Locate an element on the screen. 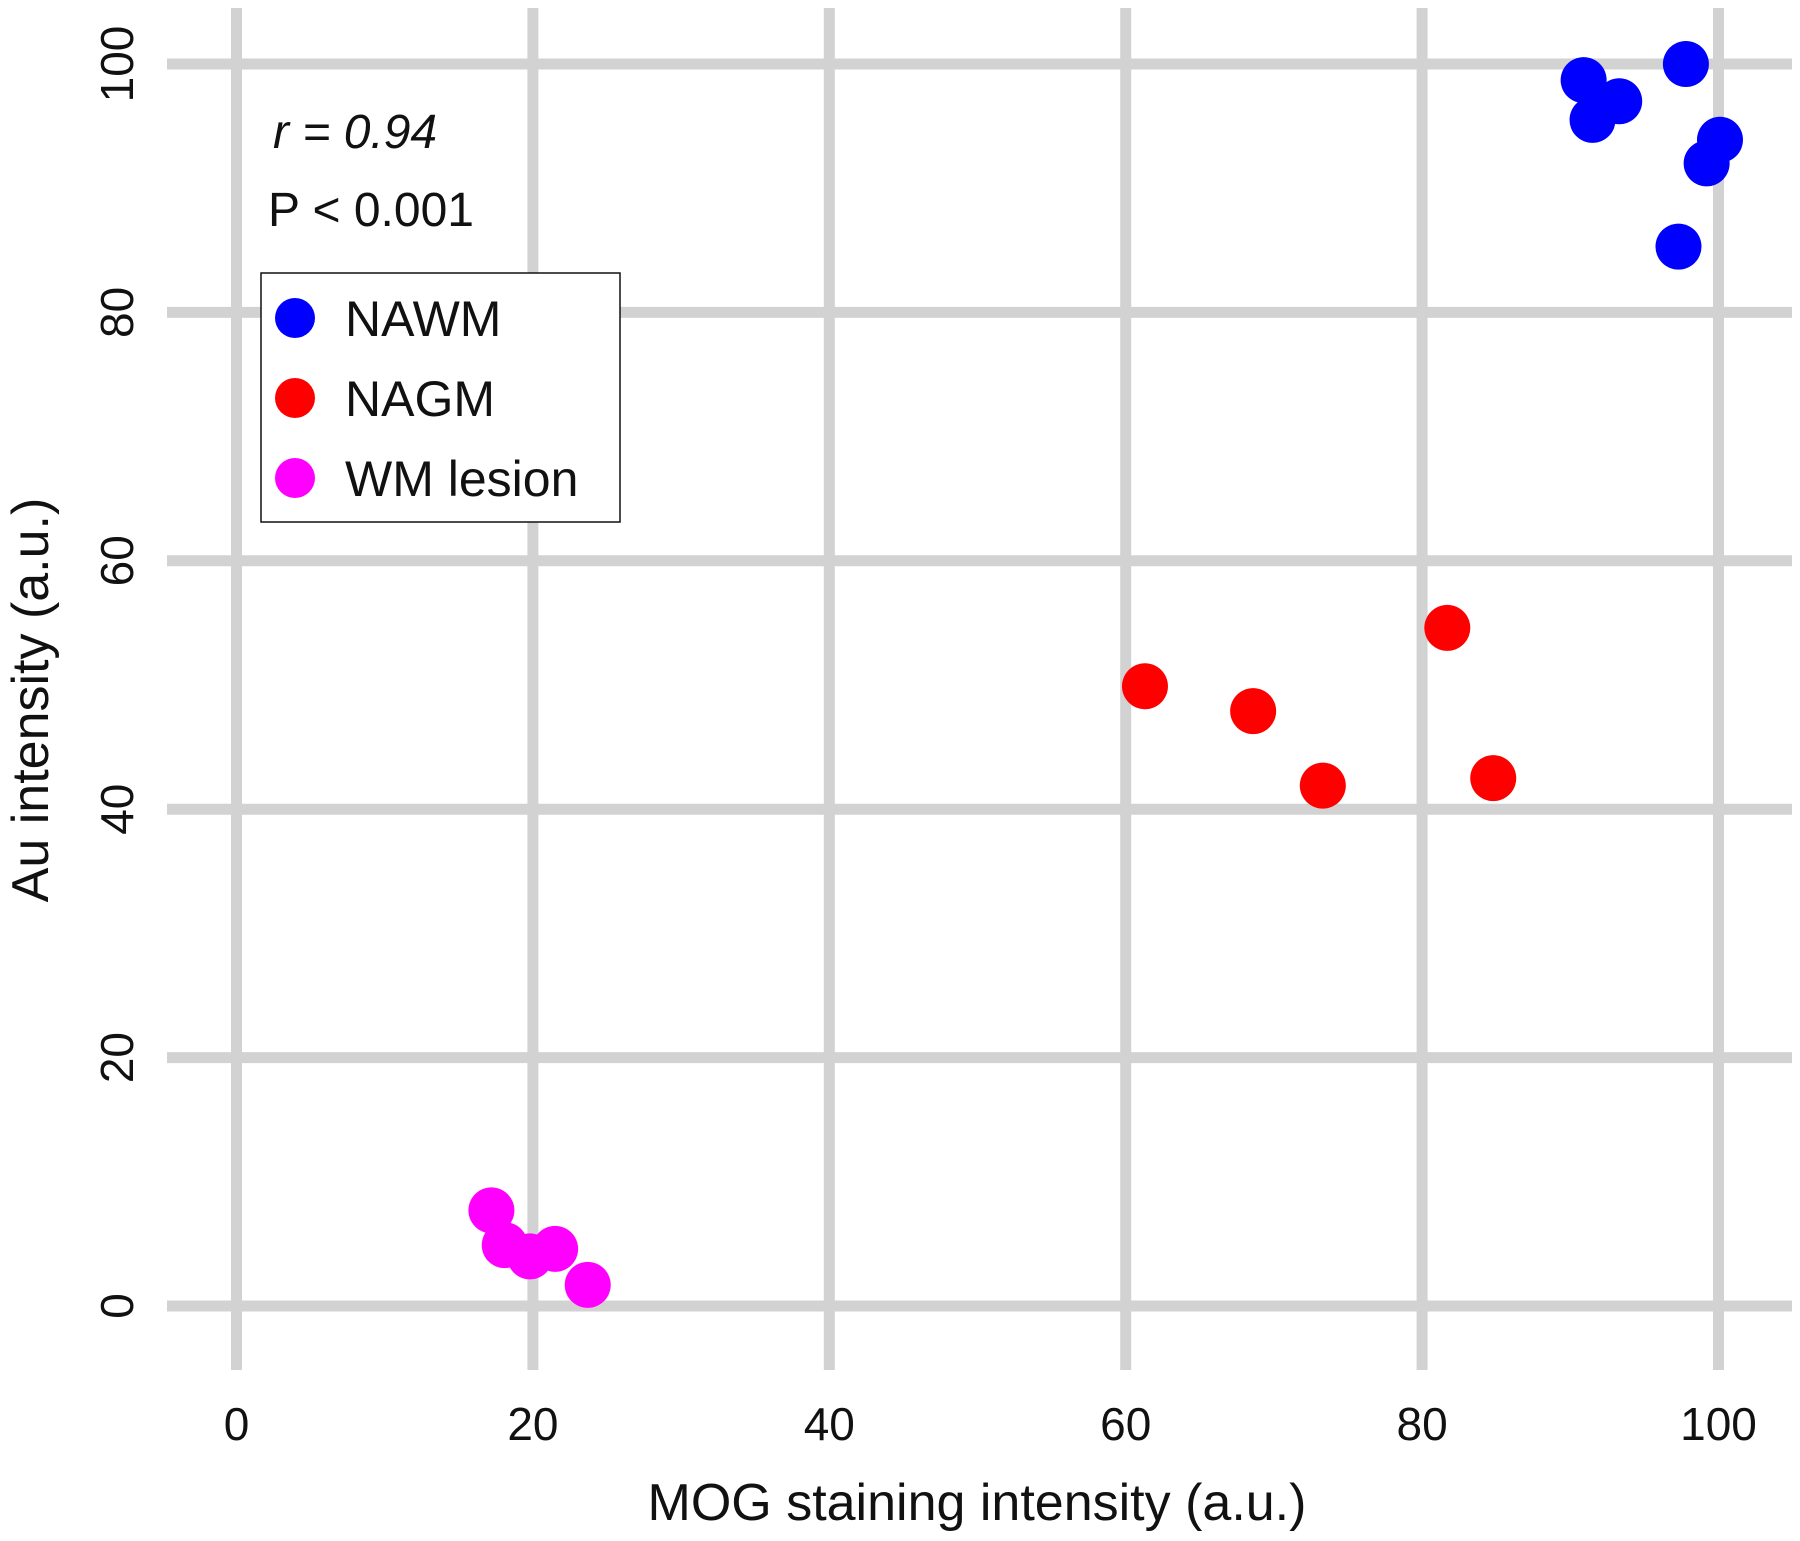 The image size is (1800, 1541). y-tick-label: 40 is located at coordinates (117, 809).